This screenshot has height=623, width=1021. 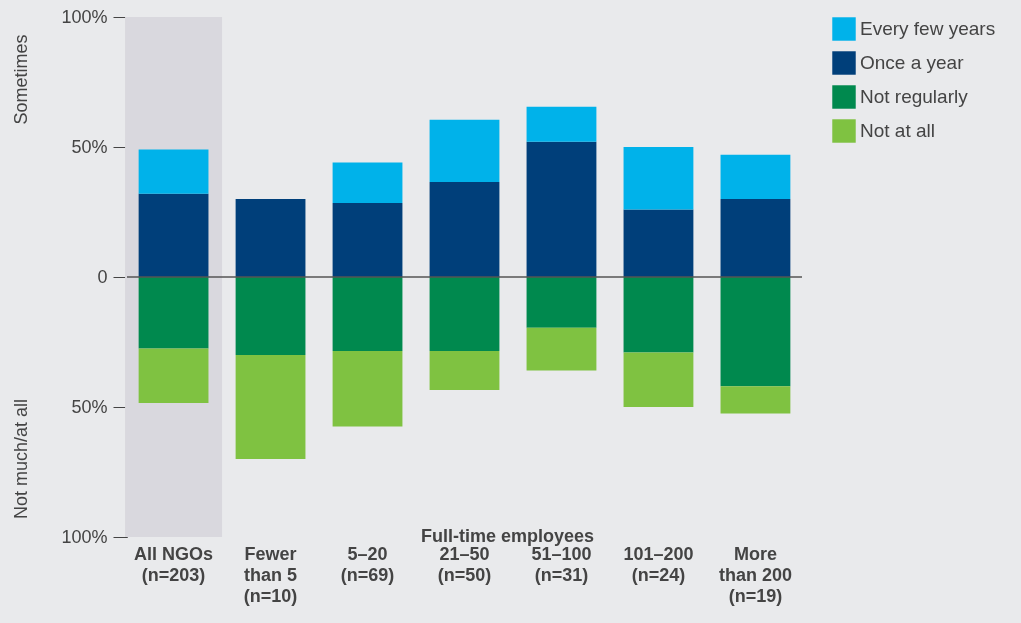 What do you see at coordinates (464, 564) in the screenshot?
I see `x-tick-label: 21–50 (n=50)` at bounding box center [464, 564].